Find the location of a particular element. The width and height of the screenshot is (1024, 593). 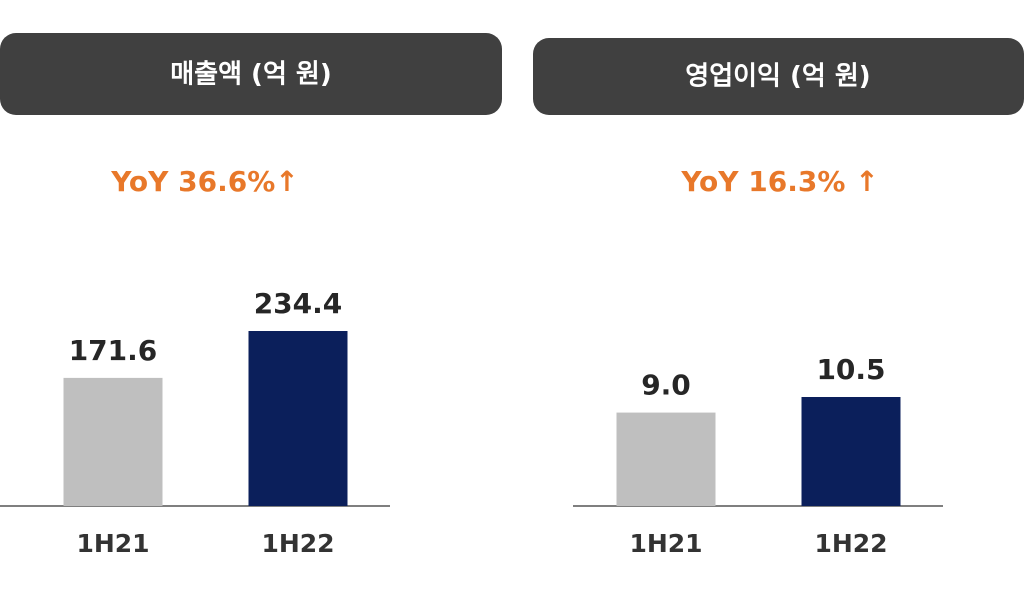

value-label: 10.5 is located at coordinates (850, 369).